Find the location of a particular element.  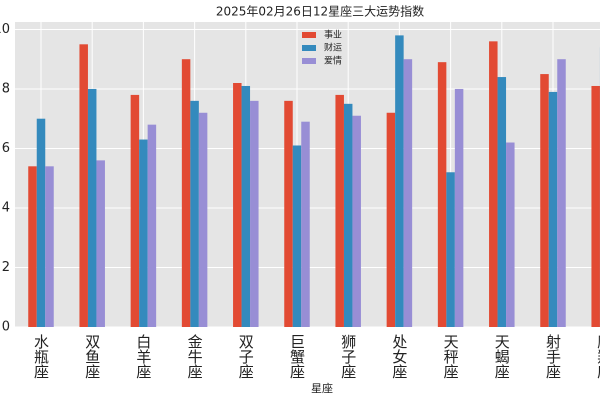

y-tick-label: 8 is located at coordinates (6, 88).